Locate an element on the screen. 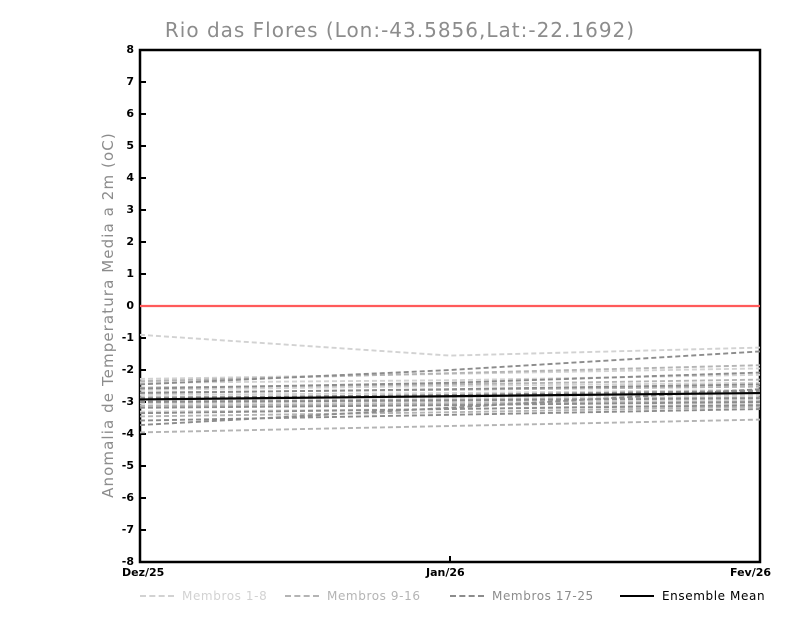 The width and height of the screenshot is (800, 618). legend-item: Membros 9-16 is located at coordinates (353, 596).